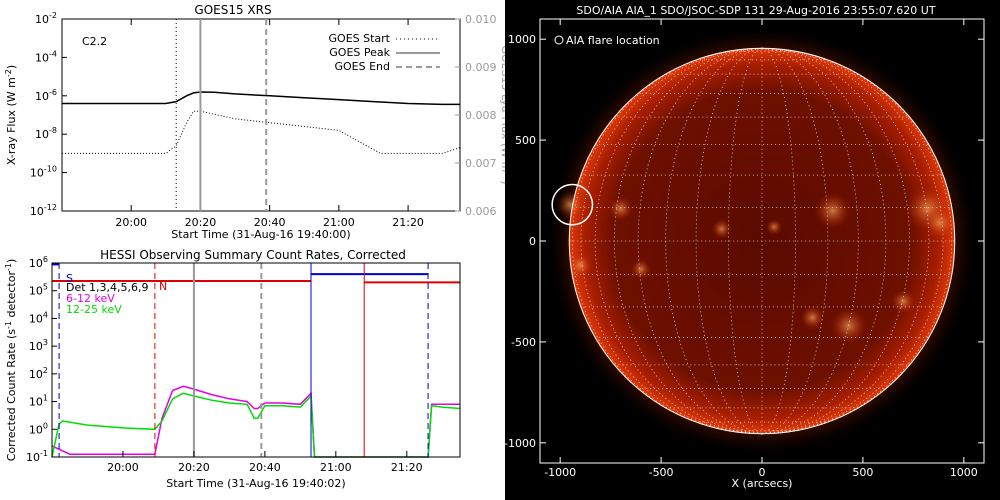 The image size is (1000, 500). Describe the element at coordinates (123, 467) in the screenshot. I see `hessi-x-tick-label: 20:00` at that location.